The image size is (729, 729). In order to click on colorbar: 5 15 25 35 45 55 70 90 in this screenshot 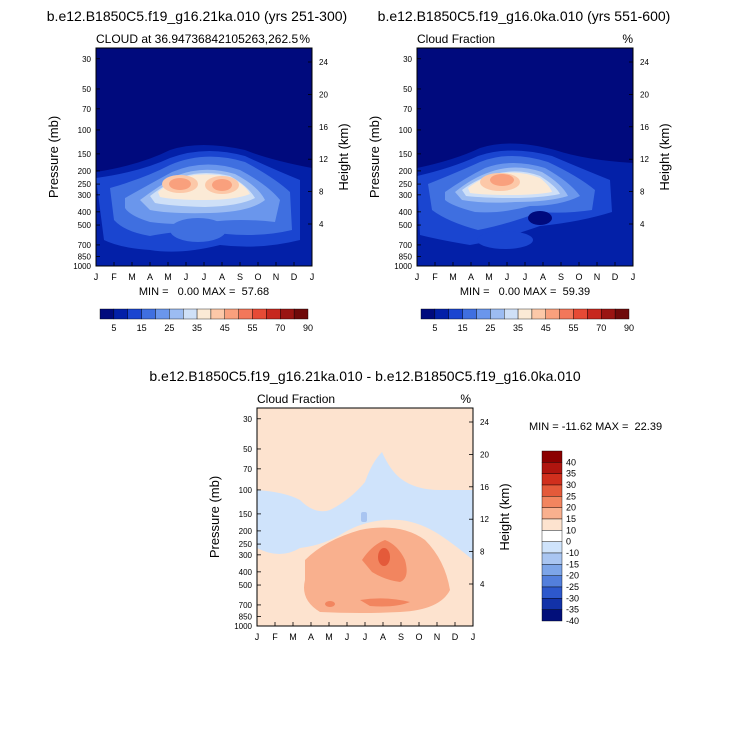, I will do `click(527, 320)`.